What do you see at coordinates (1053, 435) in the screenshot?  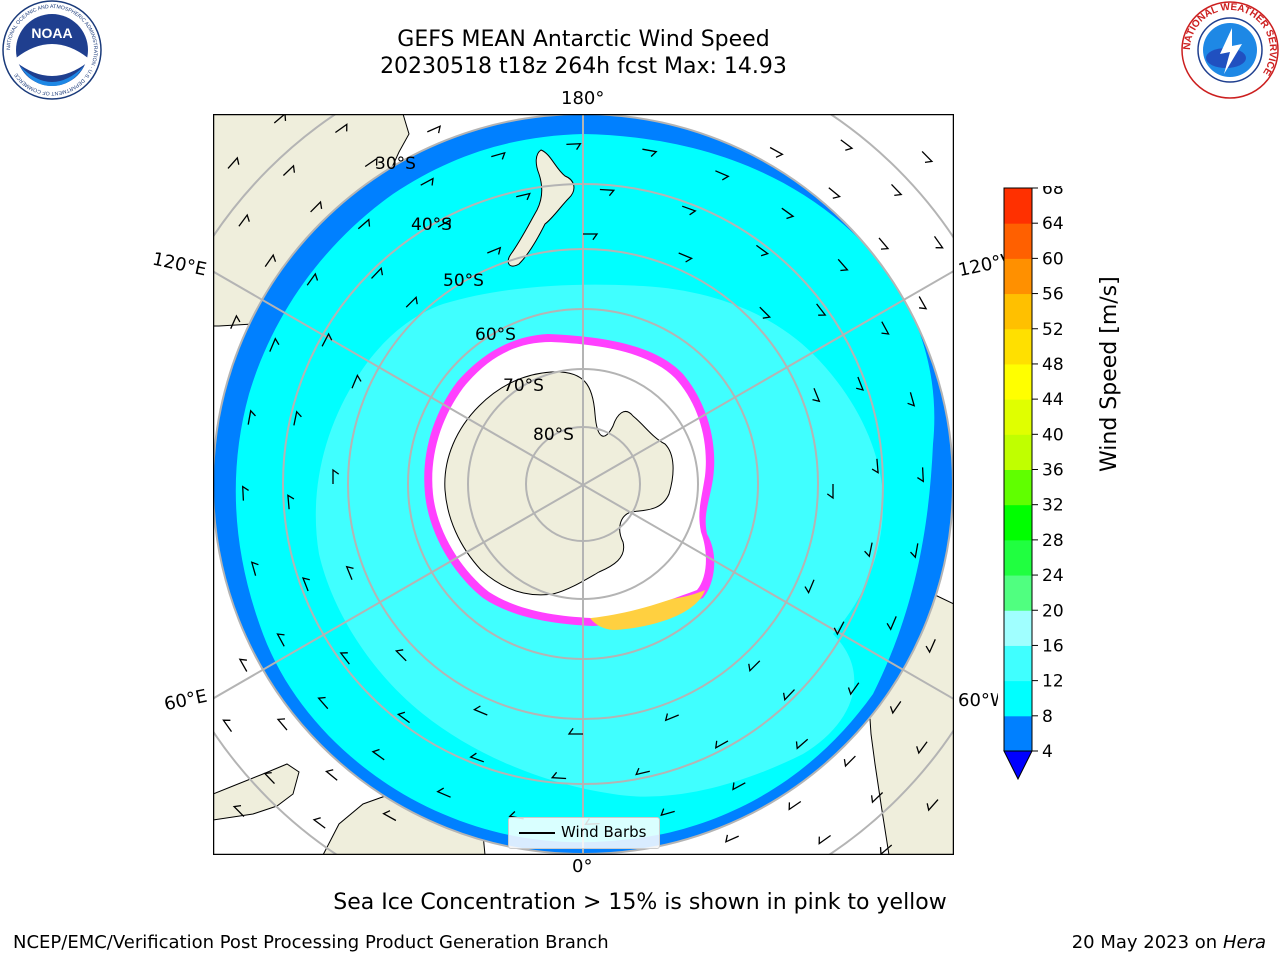 I see `colorbar-tick-label: 40` at bounding box center [1053, 435].